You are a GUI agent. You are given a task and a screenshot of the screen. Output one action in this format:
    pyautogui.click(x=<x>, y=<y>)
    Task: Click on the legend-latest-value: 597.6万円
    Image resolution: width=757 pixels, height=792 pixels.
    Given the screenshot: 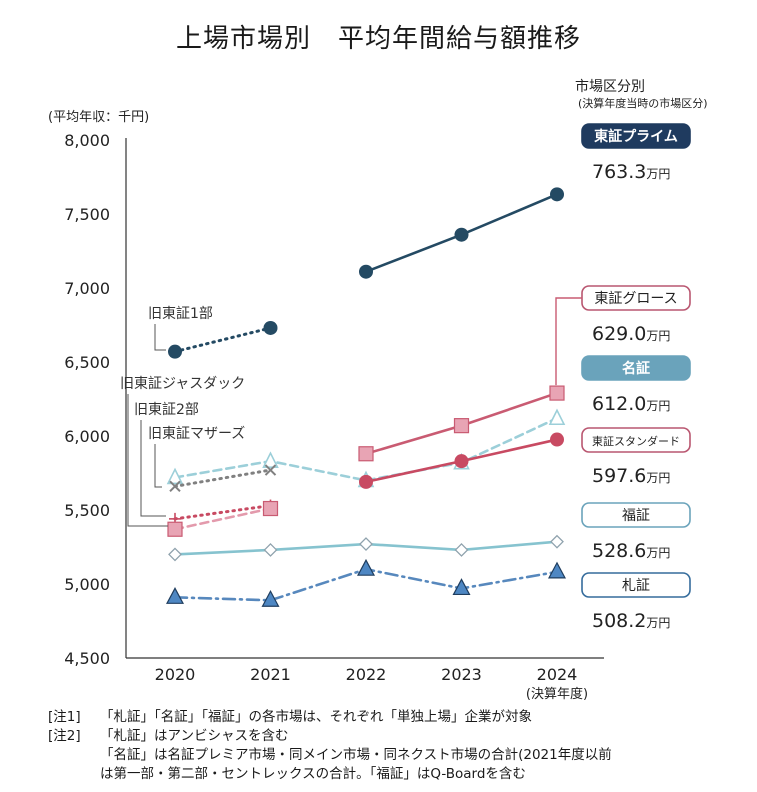 What is the action you would take?
    pyautogui.click(x=631, y=476)
    